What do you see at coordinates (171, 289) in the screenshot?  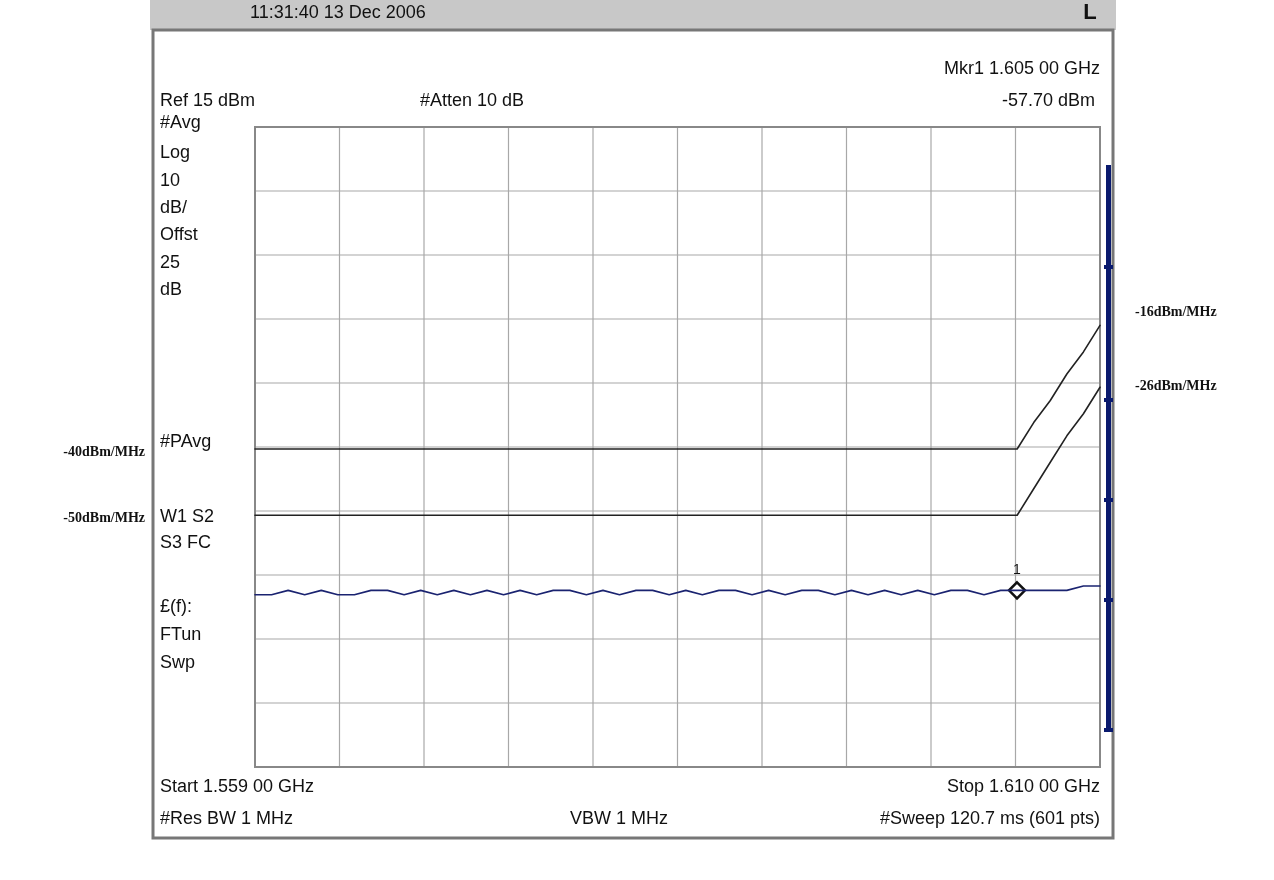 I see `text: dB` at bounding box center [171, 289].